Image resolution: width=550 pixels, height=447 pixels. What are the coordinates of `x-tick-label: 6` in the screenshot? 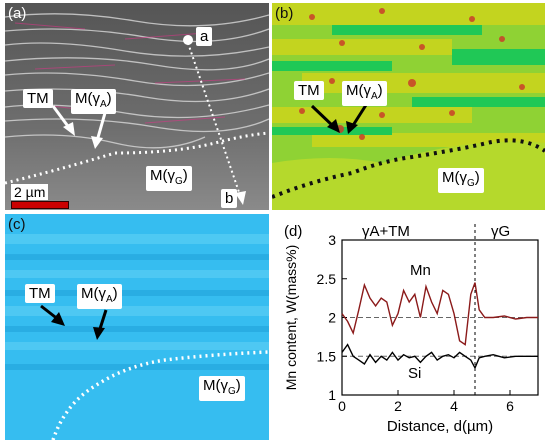 It's located at (510, 406).